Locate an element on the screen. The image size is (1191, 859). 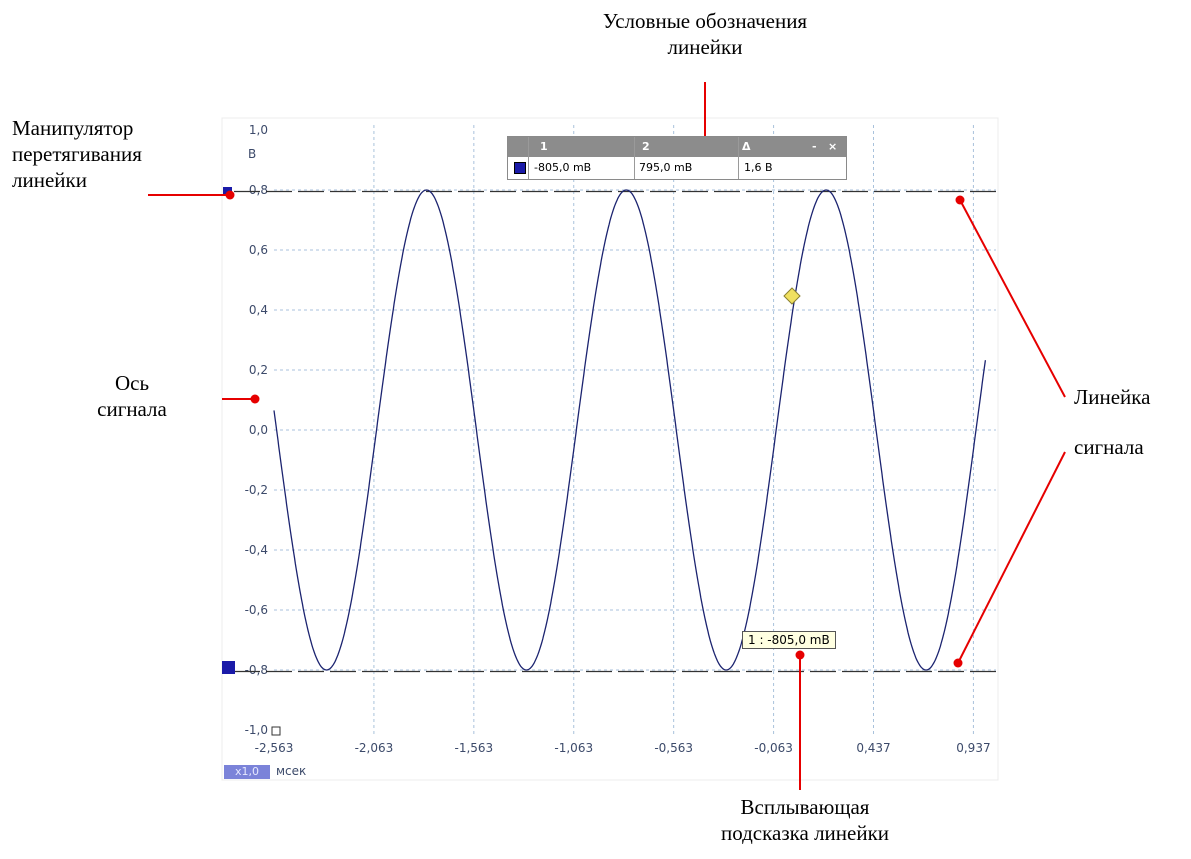
axis-origin-handle is located at coordinates (276, 731).